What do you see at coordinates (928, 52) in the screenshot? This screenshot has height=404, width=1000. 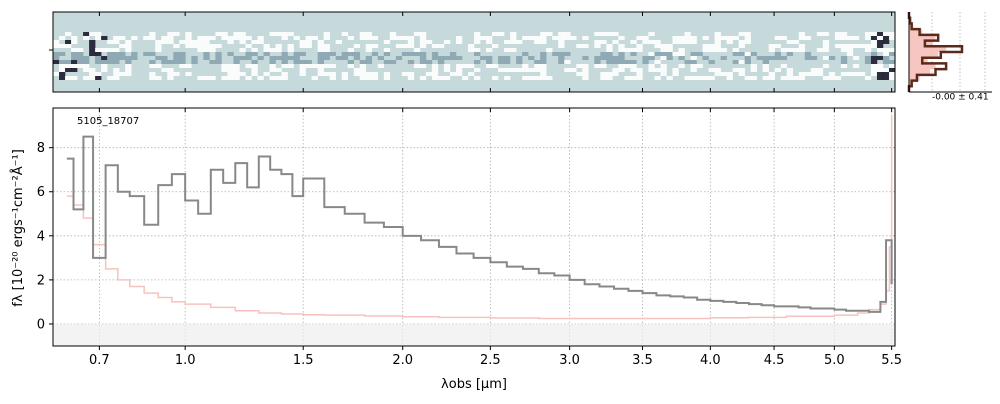 I see `profile-model-fill` at bounding box center [928, 52].